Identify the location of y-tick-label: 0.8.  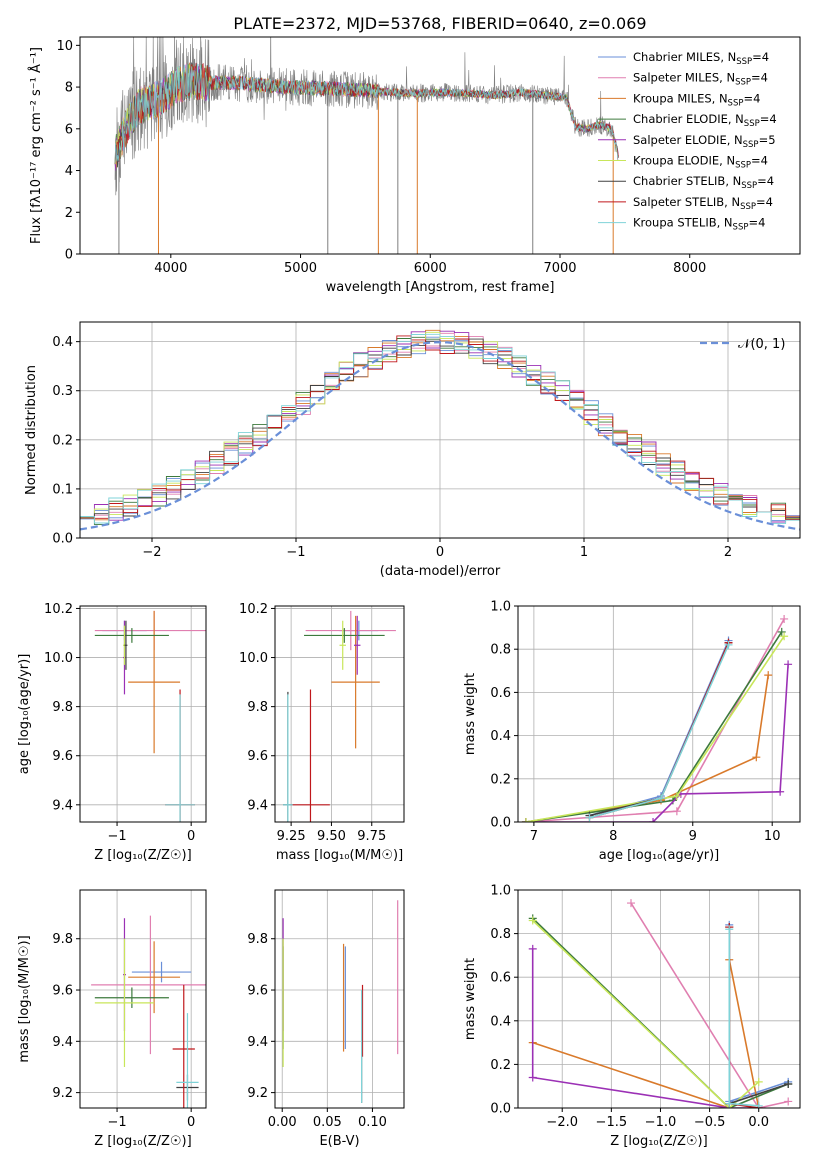
(500, 650).